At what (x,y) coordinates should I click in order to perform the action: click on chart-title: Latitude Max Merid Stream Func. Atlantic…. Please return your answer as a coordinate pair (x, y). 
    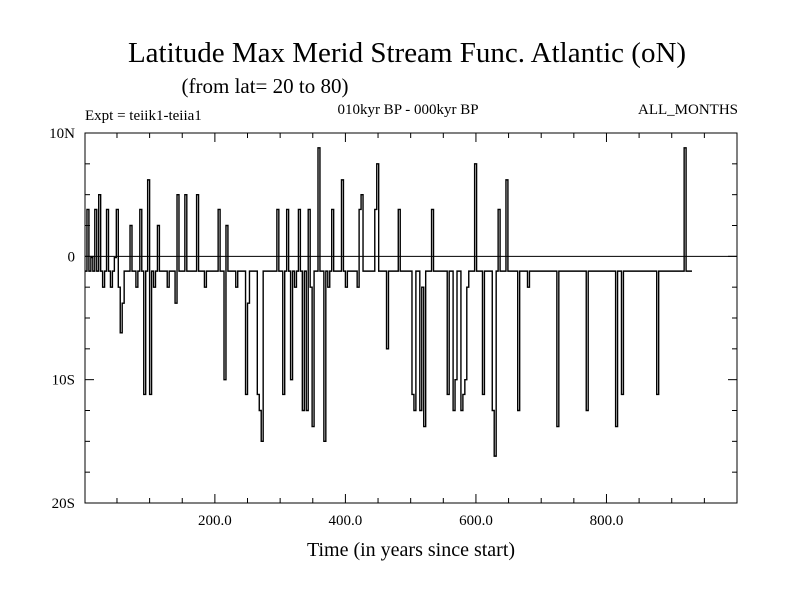
    Looking at the image, I should click on (407, 53).